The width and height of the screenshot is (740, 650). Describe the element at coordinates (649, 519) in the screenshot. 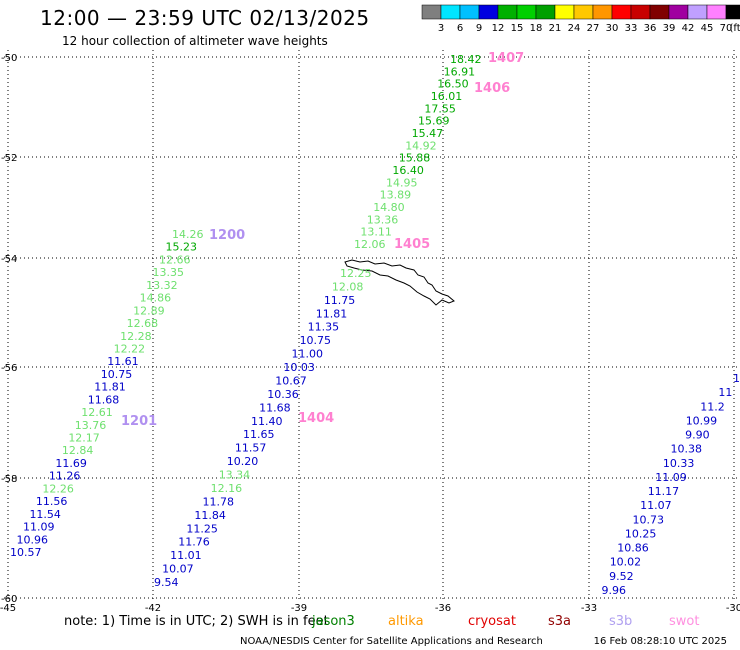

I see `swh-value: 10.73` at that location.